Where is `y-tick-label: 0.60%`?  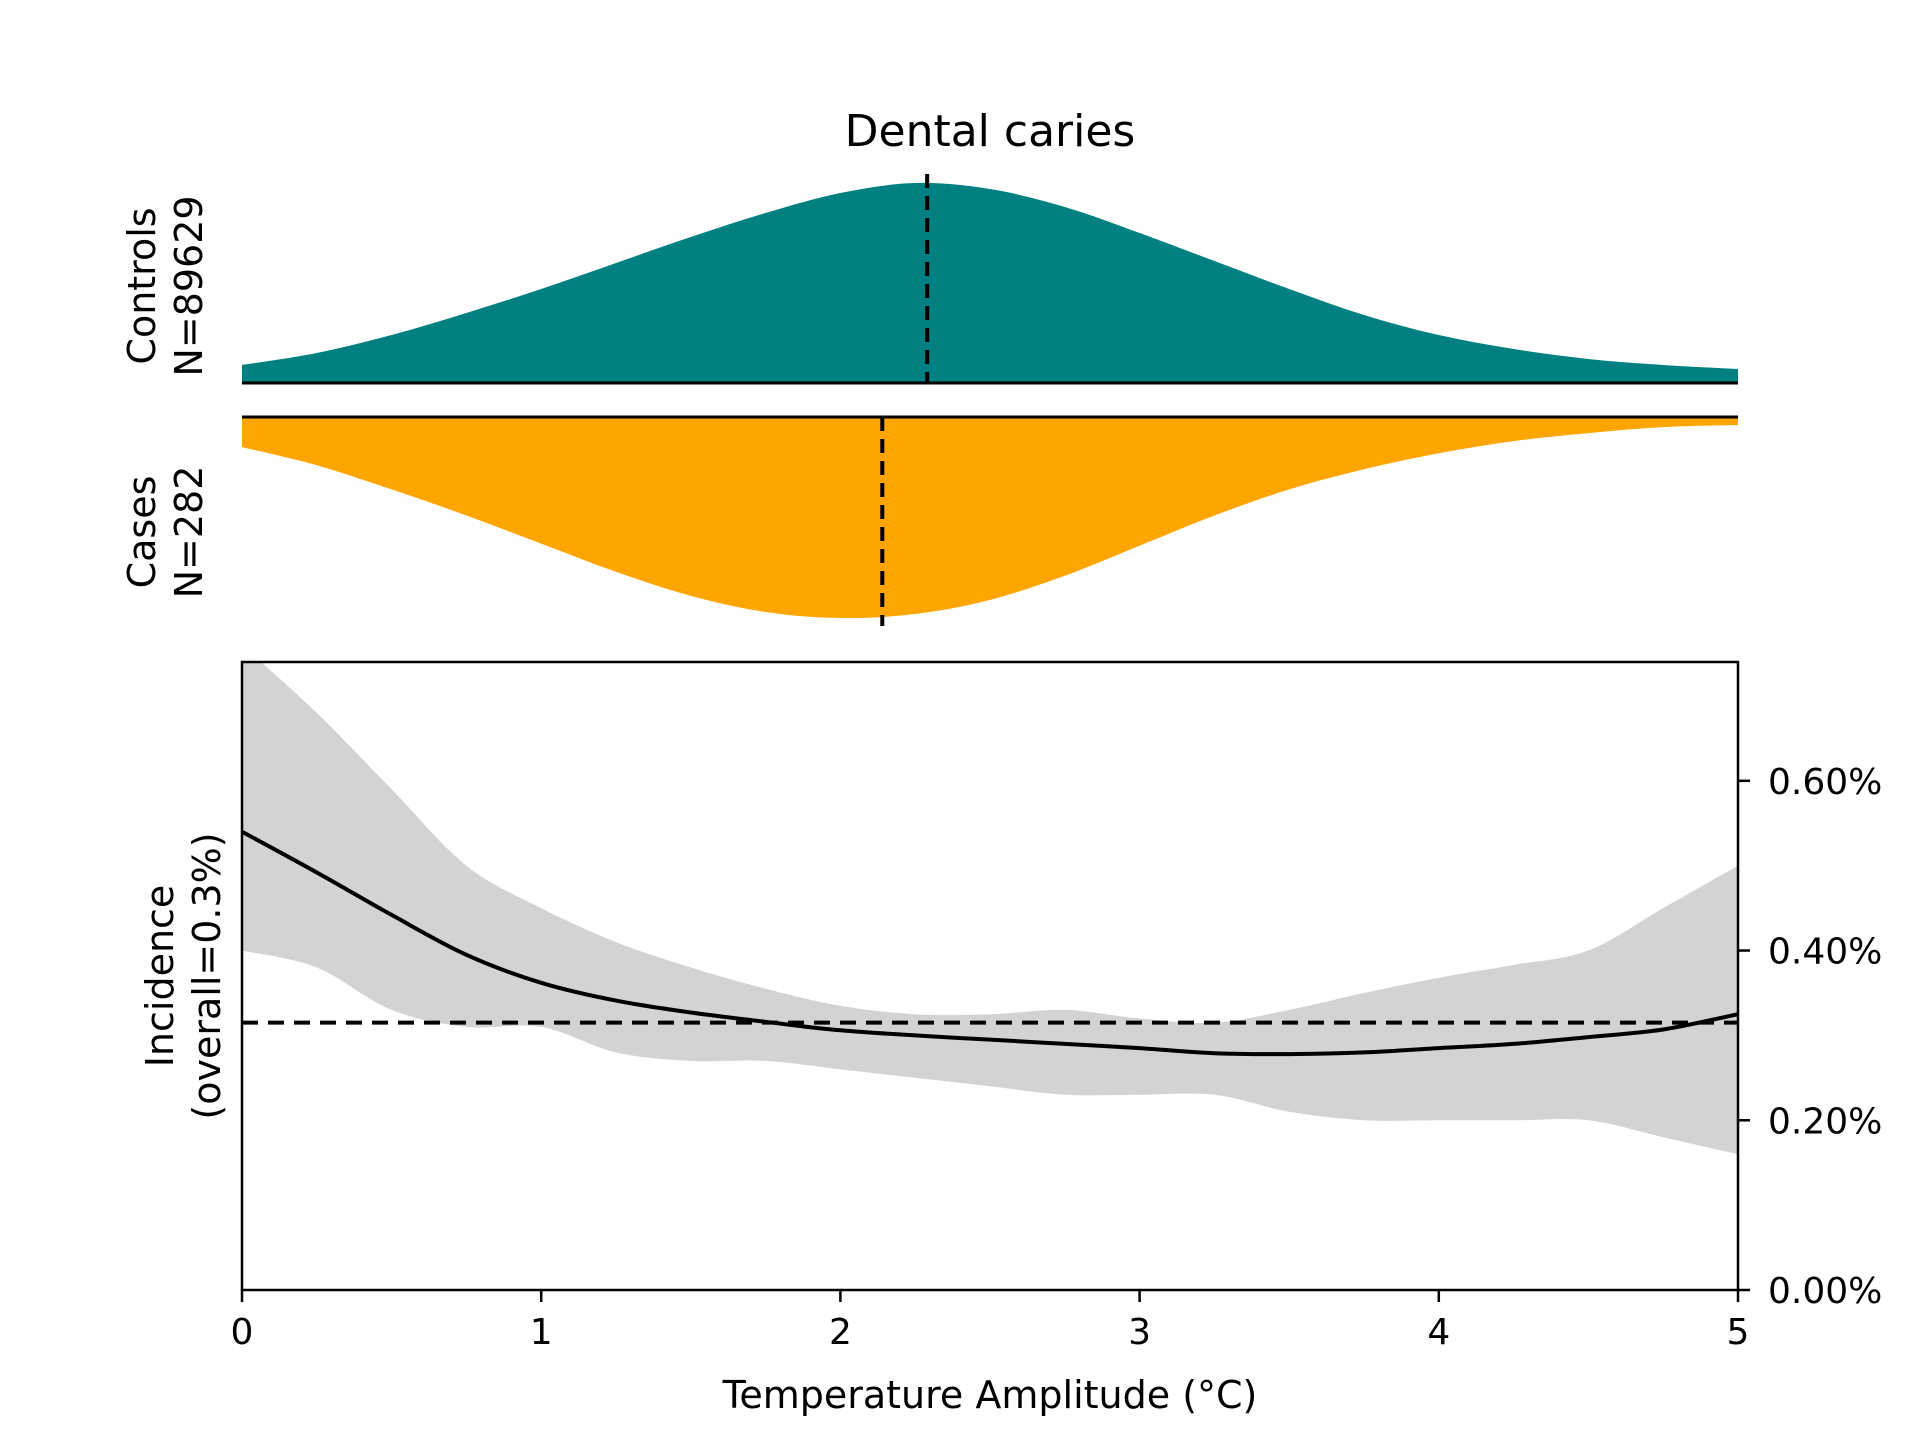
y-tick-label: 0.60% is located at coordinates (1825, 782).